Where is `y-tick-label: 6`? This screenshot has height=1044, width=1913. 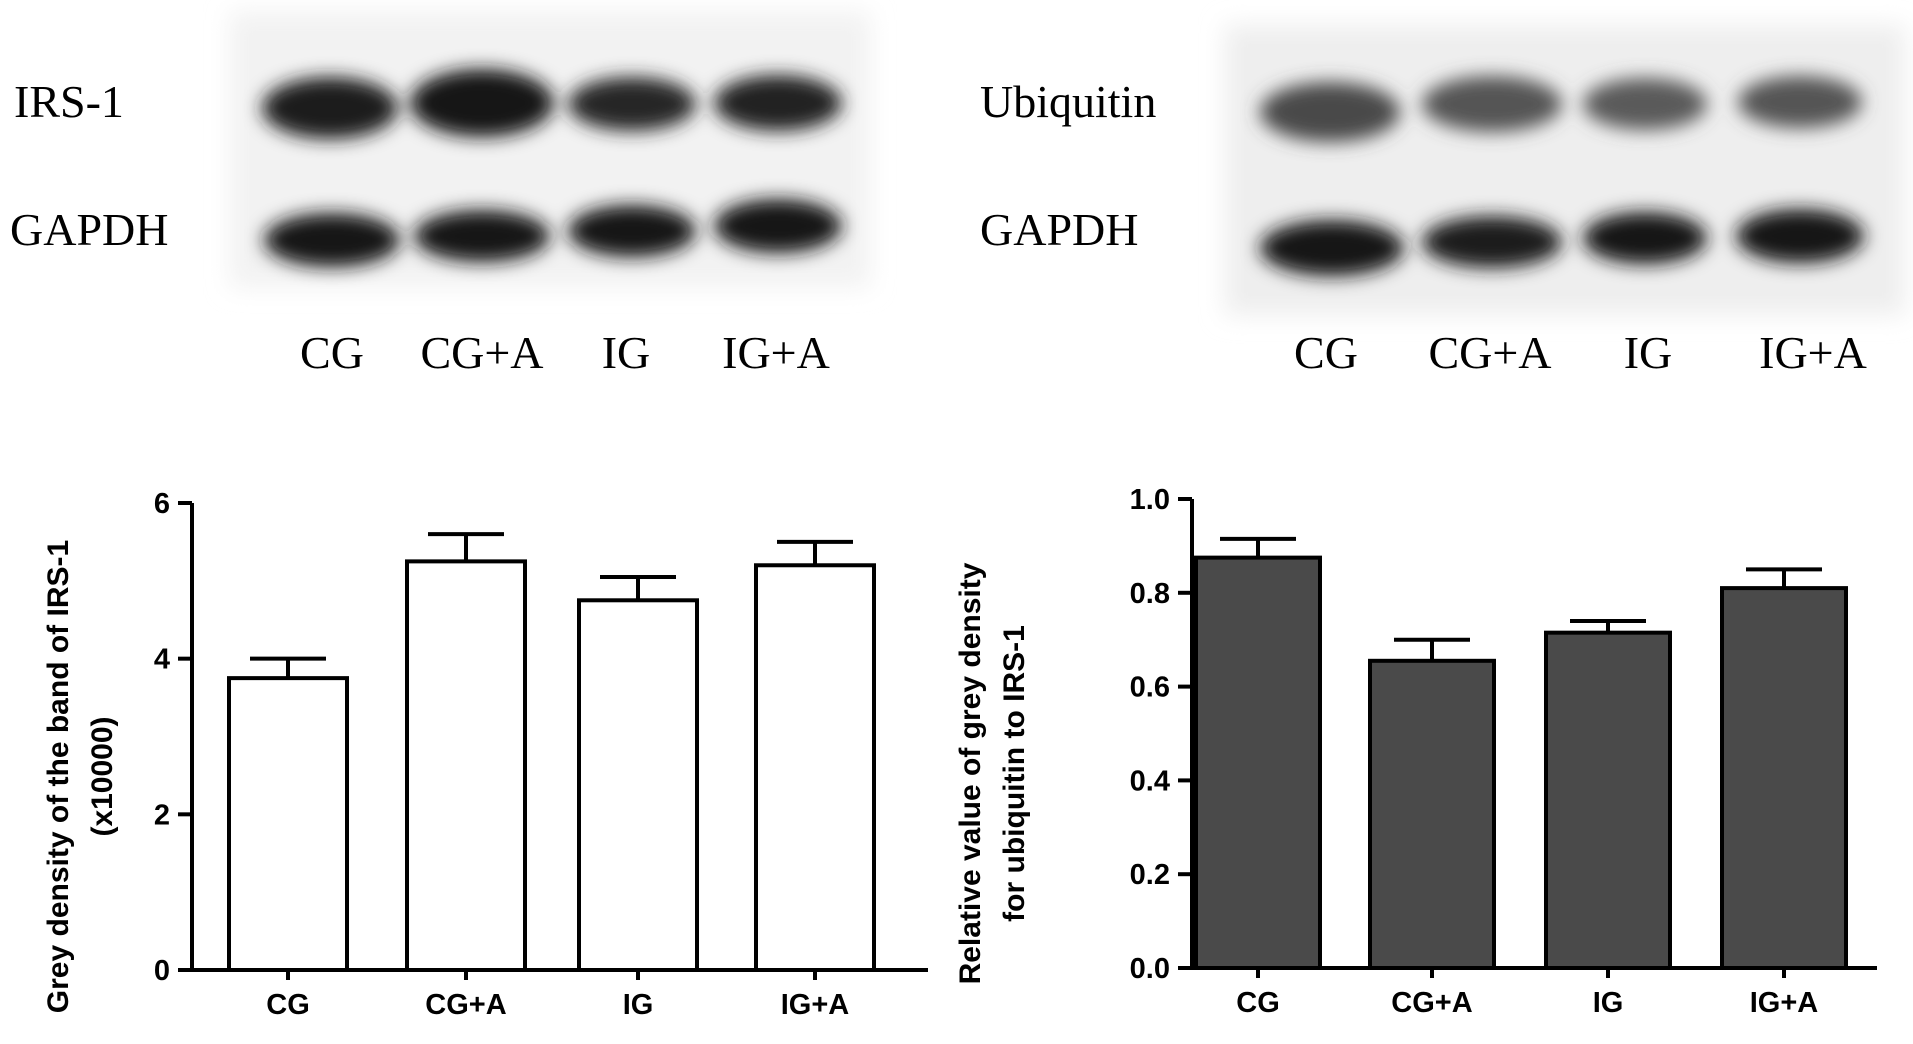 y-tick-label: 6 is located at coordinates (162, 504).